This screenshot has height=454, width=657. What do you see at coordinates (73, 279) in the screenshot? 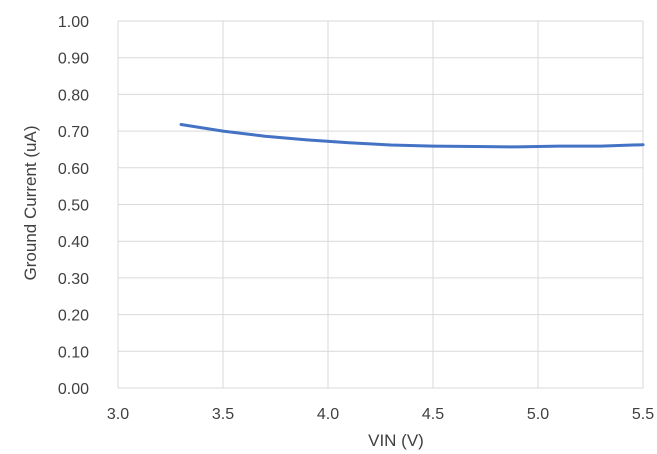
I see `y-tick-label: 0.30` at bounding box center [73, 279].